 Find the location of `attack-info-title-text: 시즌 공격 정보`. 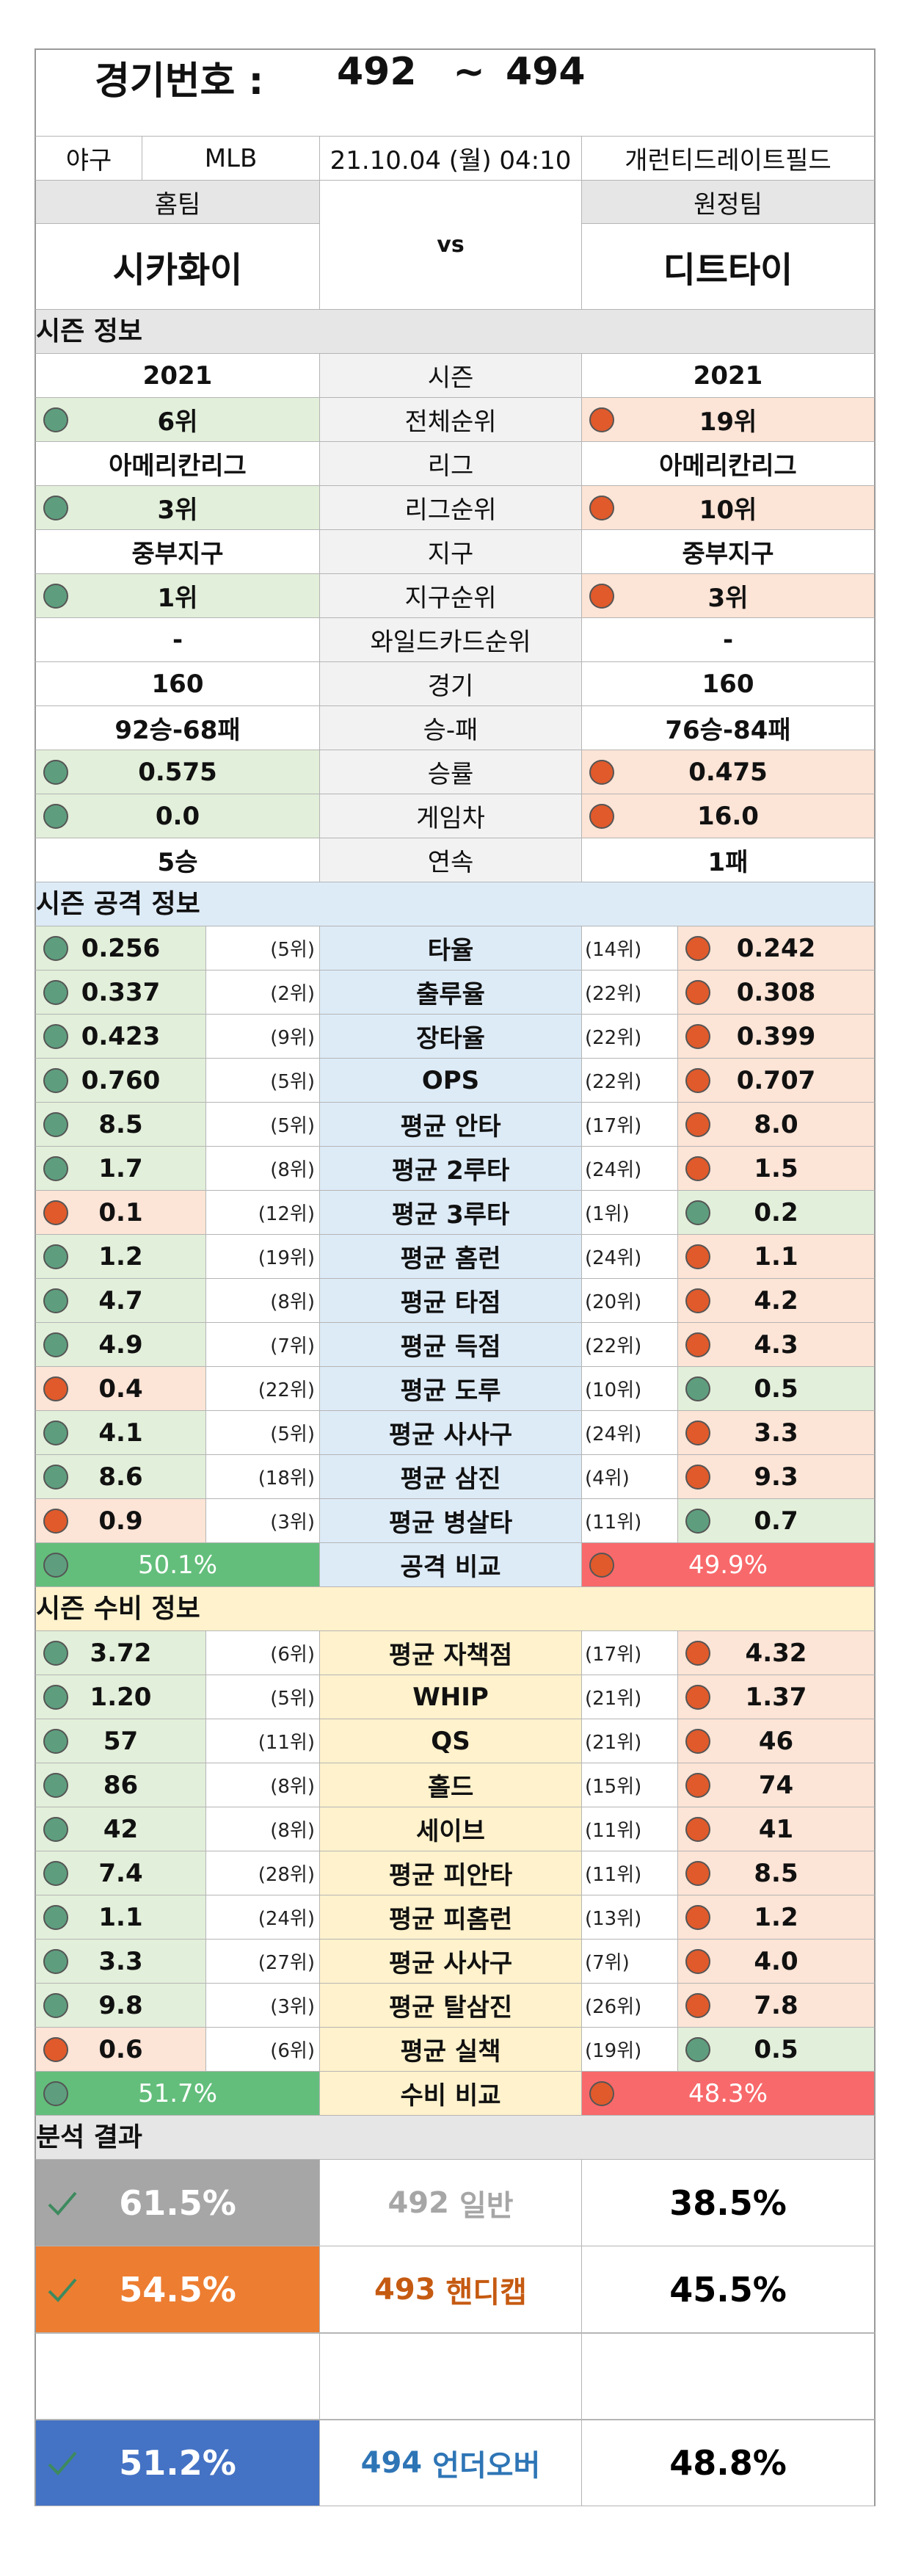

attack-info-title-text: 시즌 공격 정보 is located at coordinates (118, 904).